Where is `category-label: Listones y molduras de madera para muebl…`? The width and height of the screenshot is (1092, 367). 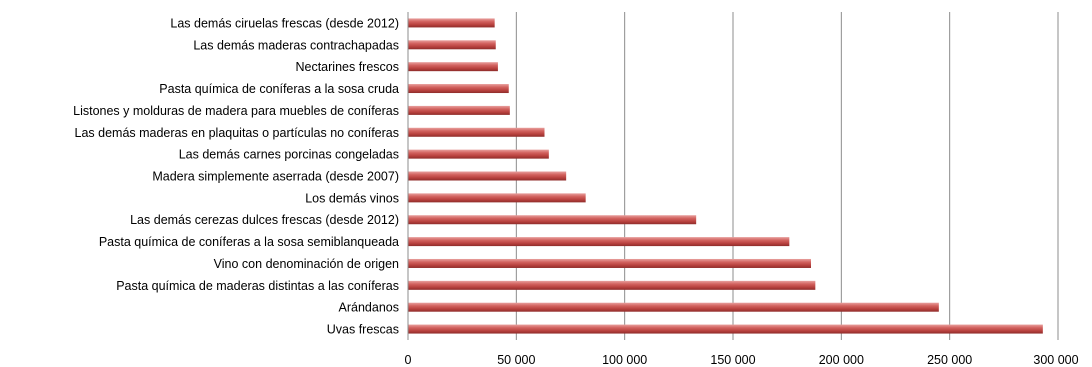
category-label: Listones y molduras de madera para muebl… is located at coordinates (236, 111).